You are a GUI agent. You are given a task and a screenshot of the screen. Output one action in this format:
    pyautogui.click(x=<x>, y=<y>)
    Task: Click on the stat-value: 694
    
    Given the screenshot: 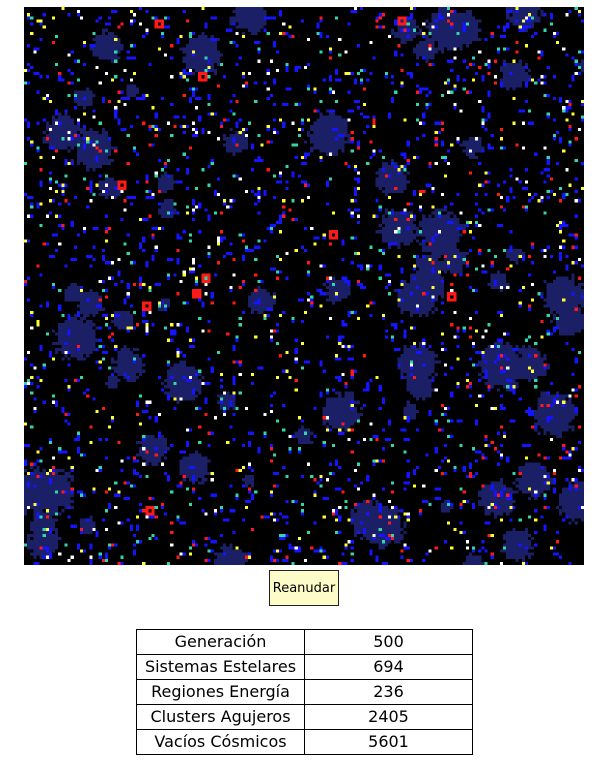 What is the action you would take?
    pyautogui.click(x=388, y=667)
    